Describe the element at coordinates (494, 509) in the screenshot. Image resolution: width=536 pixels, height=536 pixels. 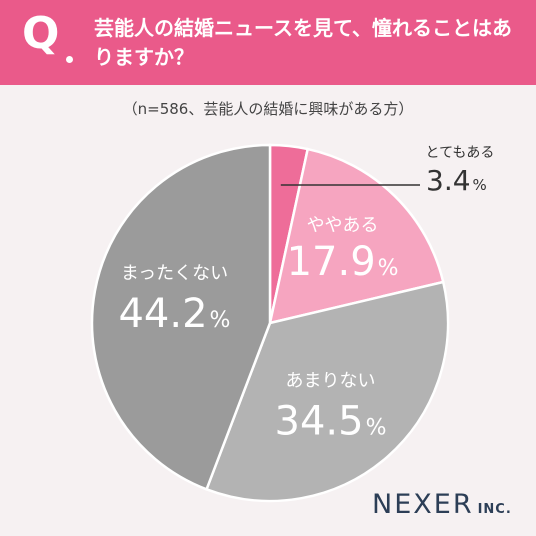
I see `logo-sub-text: INC.` at that location.